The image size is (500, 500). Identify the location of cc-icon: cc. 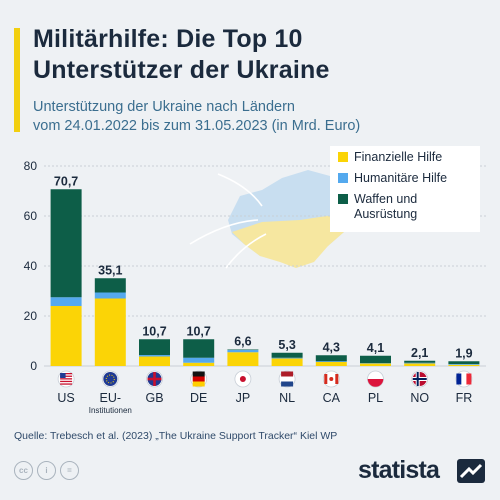
(23, 470).